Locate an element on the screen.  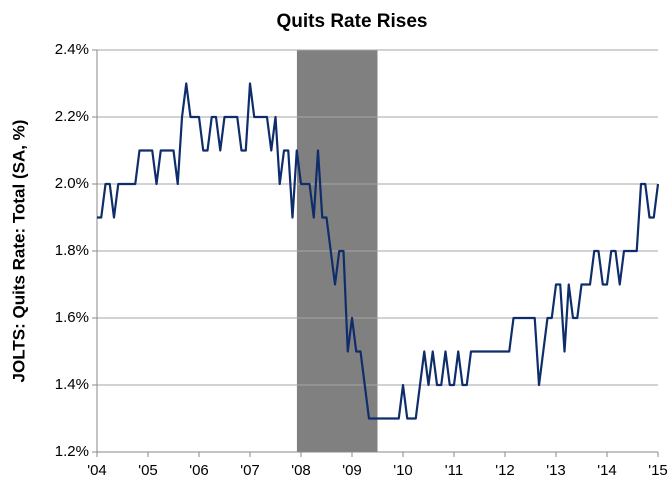
x-tick-label: '04 is located at coordinates (97, 470).